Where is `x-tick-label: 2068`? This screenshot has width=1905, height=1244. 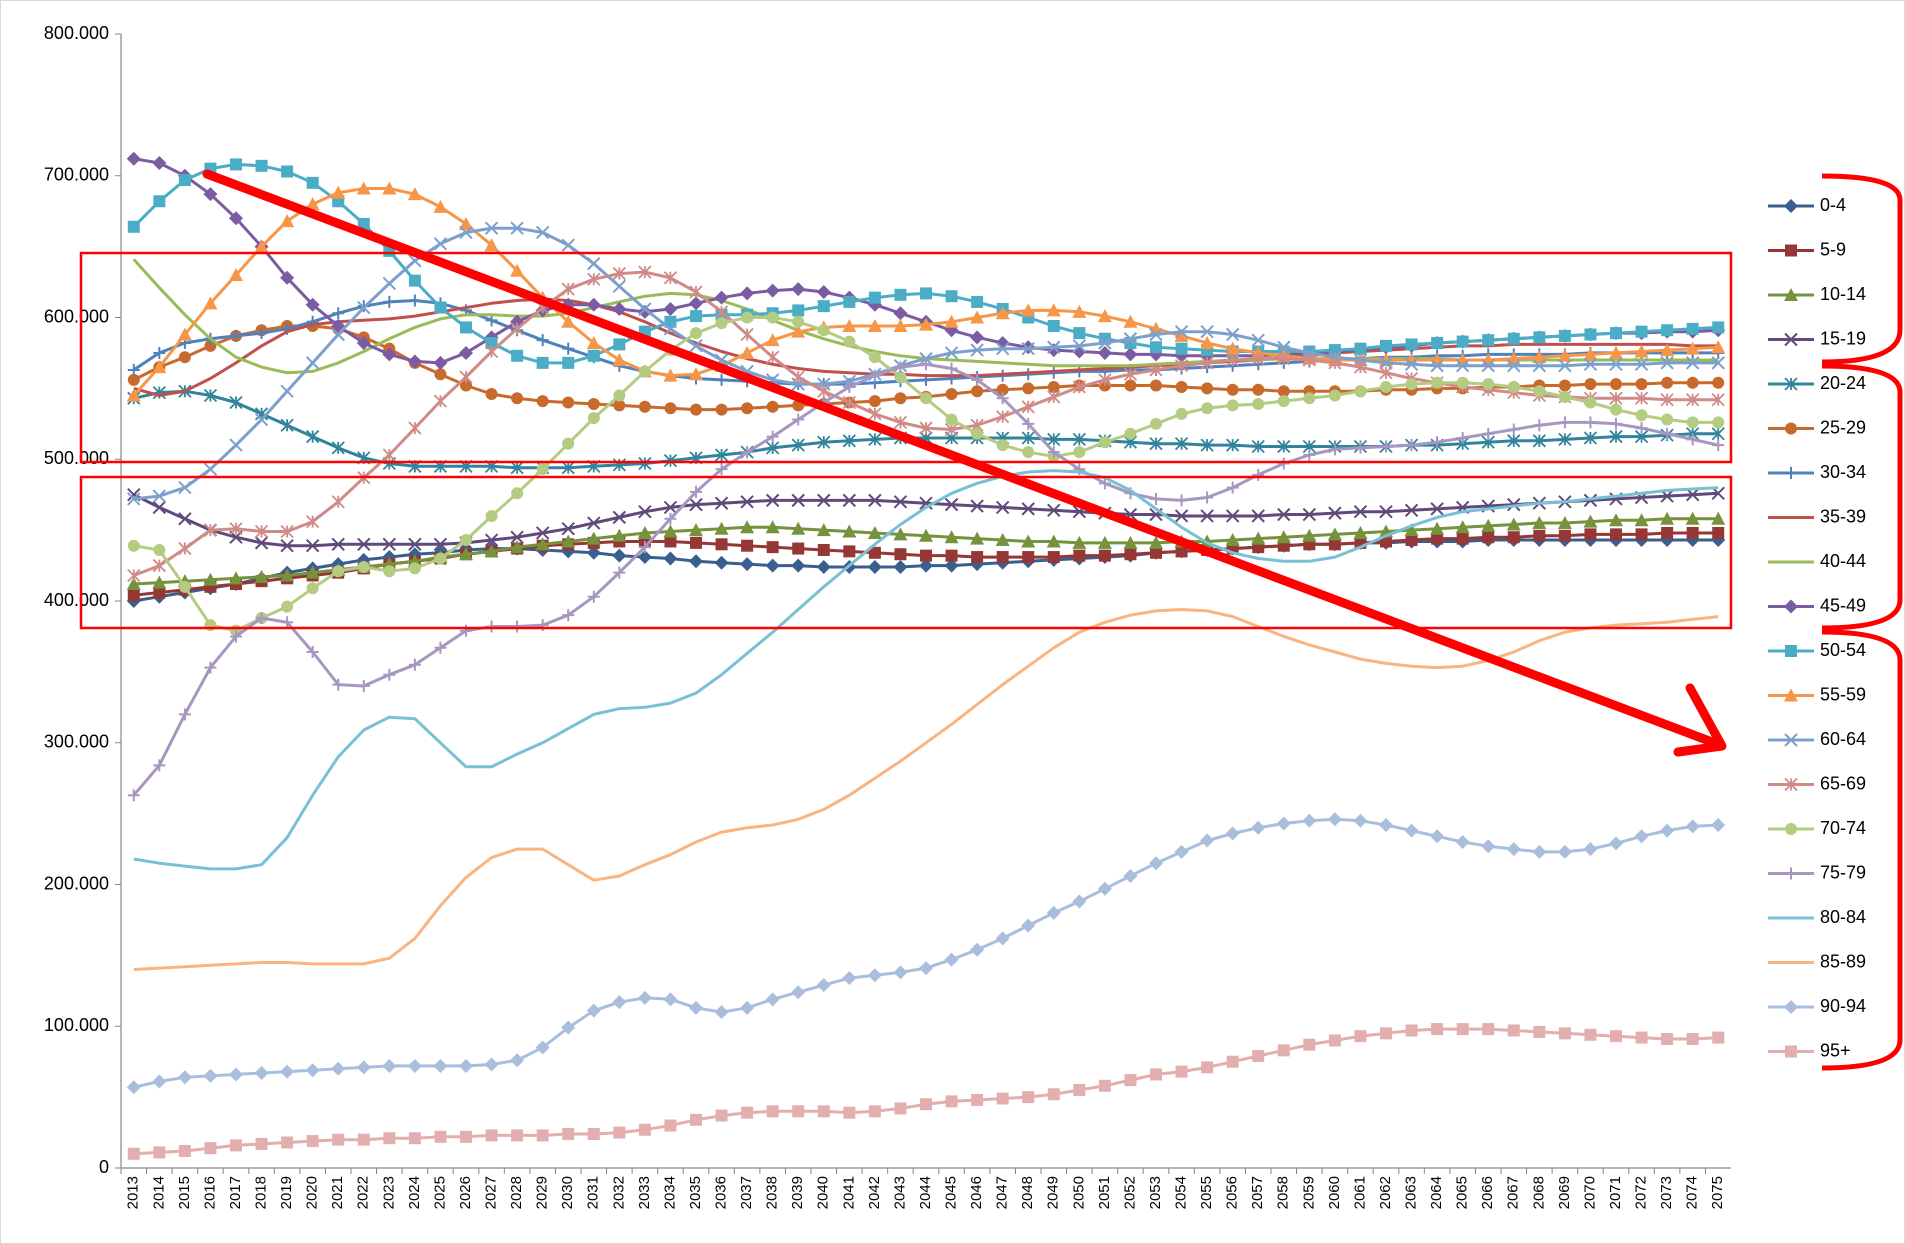
x-tick-label: 2068 is located at coordinates (1538, 1192).